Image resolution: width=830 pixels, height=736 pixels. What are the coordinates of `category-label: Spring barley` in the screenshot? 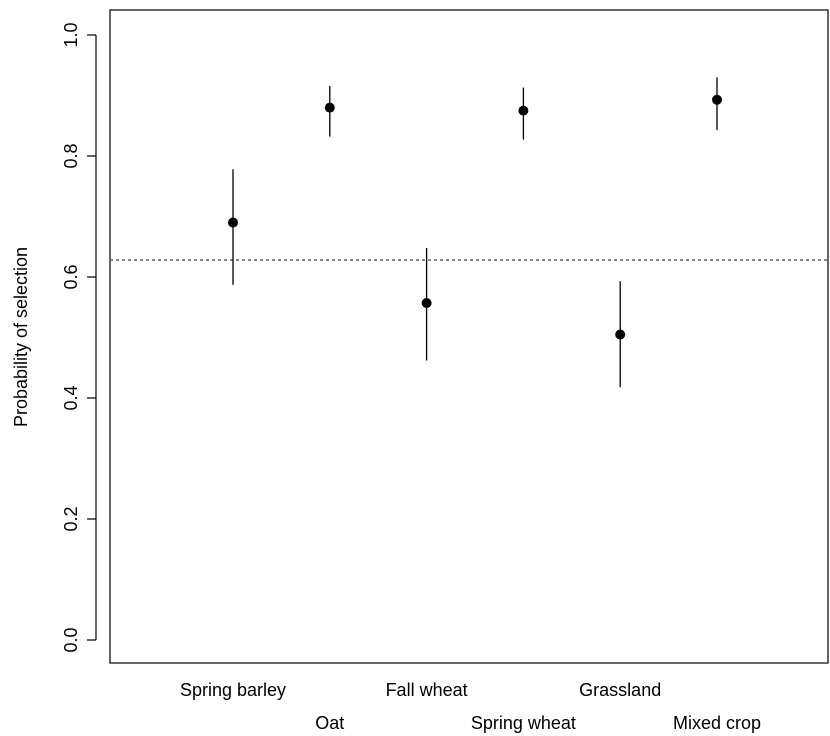 It's located at (233, 690).